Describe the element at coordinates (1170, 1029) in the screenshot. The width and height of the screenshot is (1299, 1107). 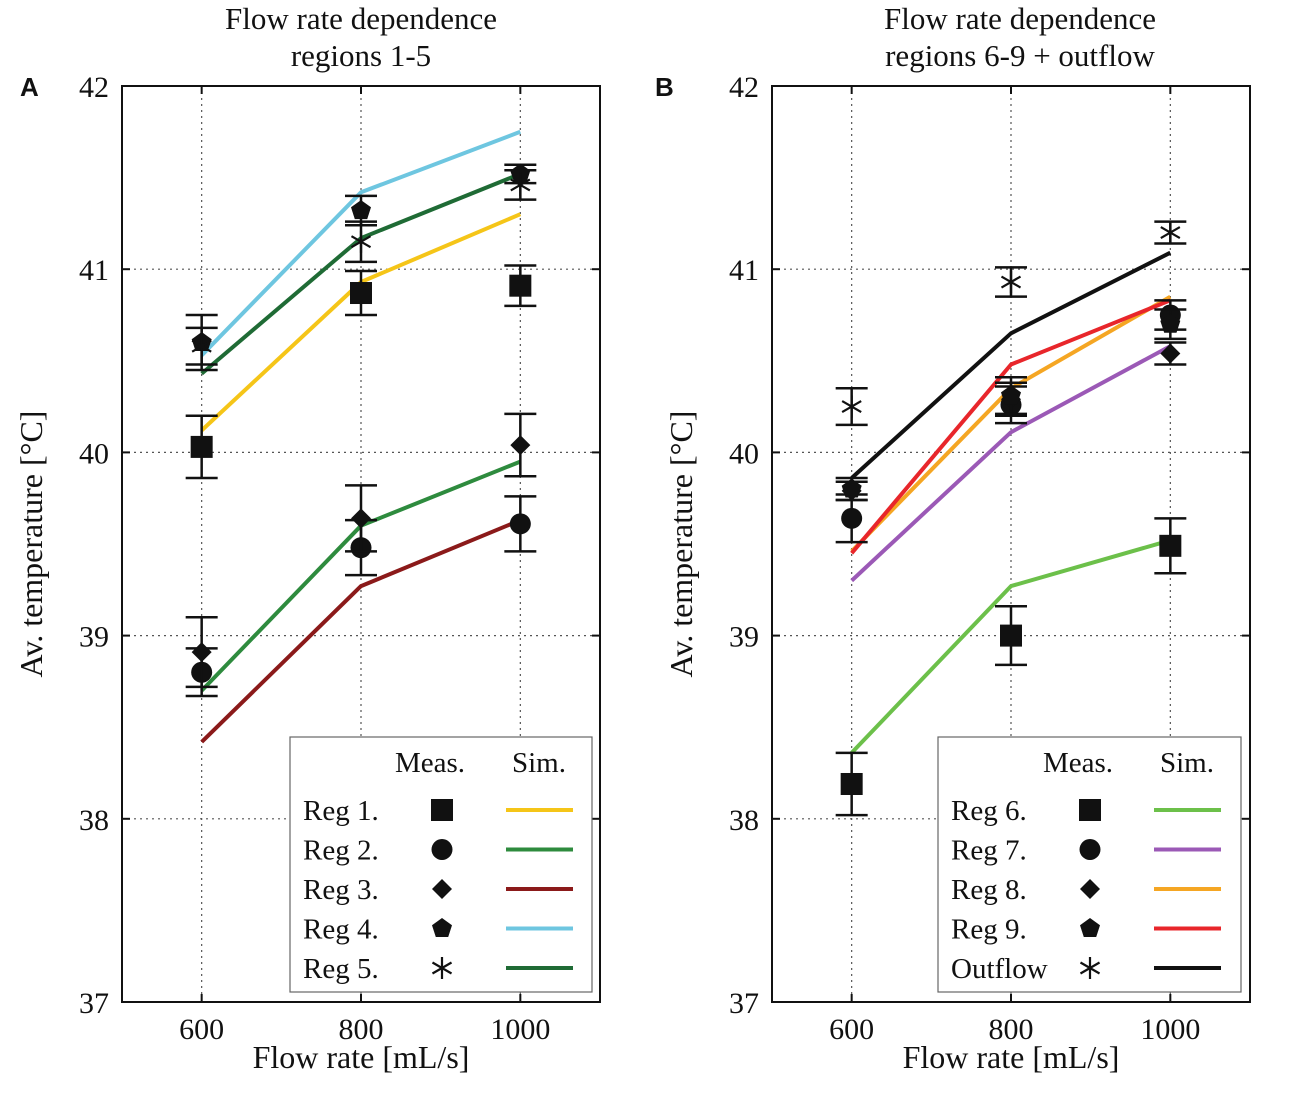
I see `panel-b-xtick-label-1000: 1000` at that location.